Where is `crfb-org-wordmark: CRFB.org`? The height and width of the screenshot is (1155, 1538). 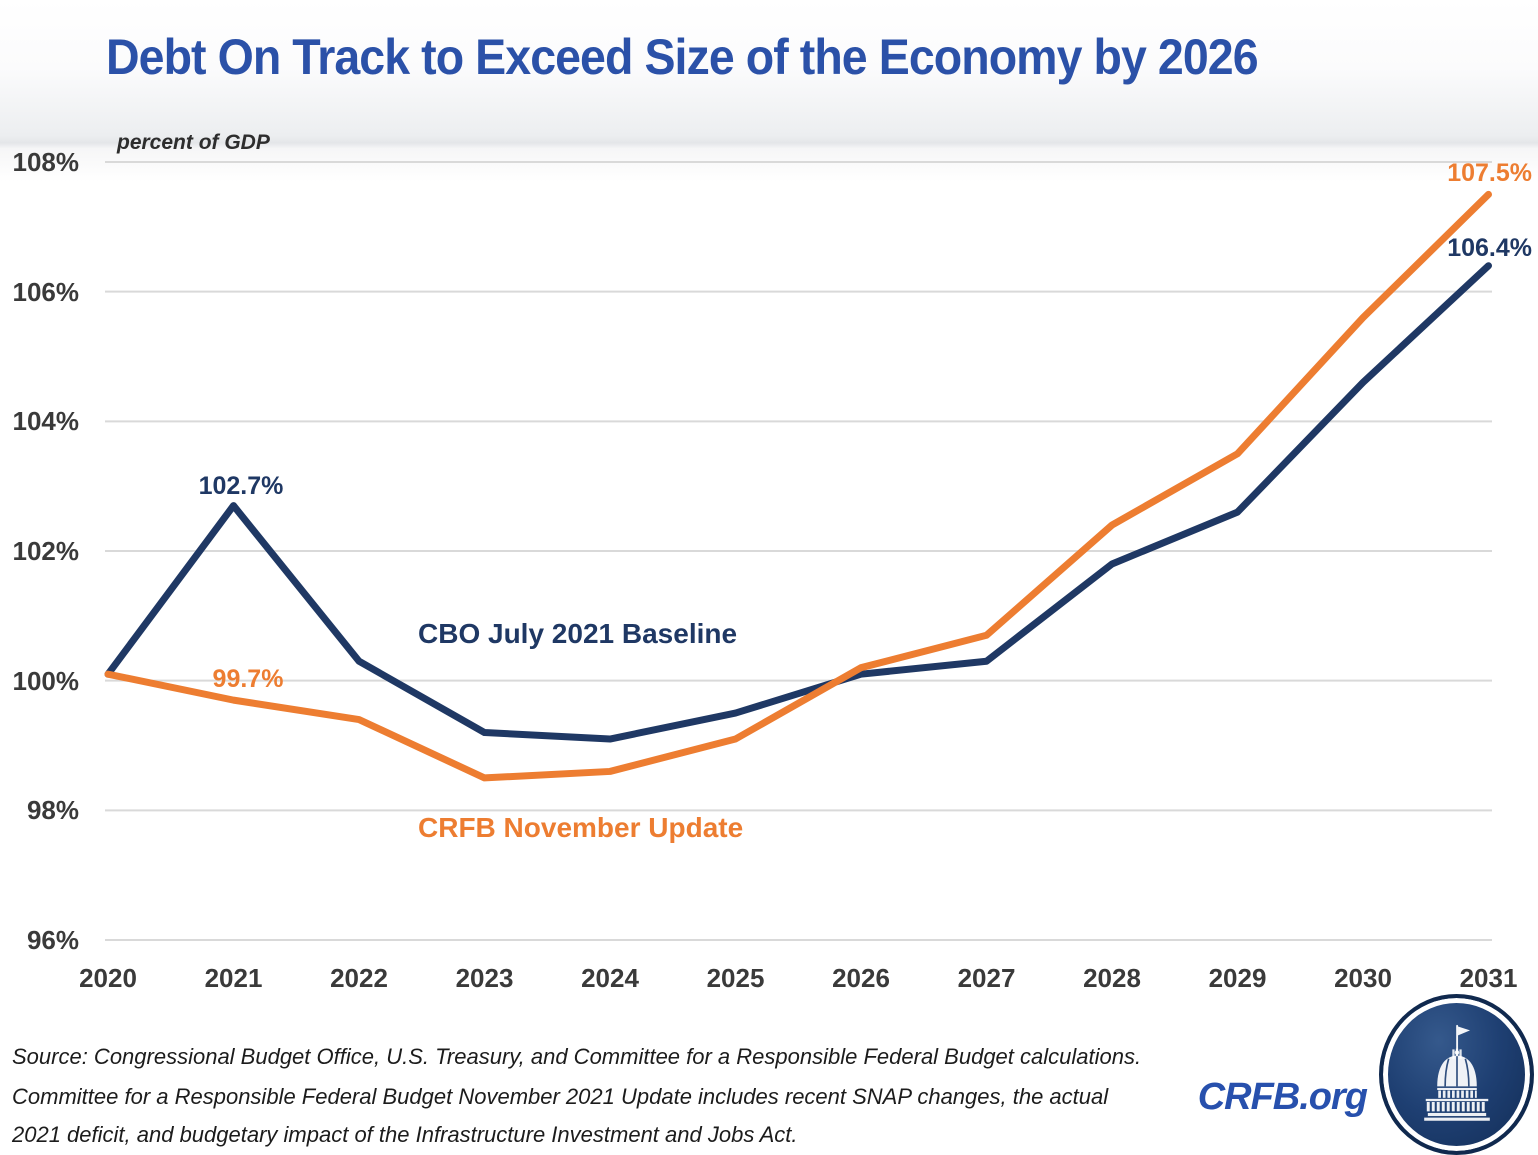
crfb-org-wordmark: CRFB.org is located at coordinates (1203, 1097).